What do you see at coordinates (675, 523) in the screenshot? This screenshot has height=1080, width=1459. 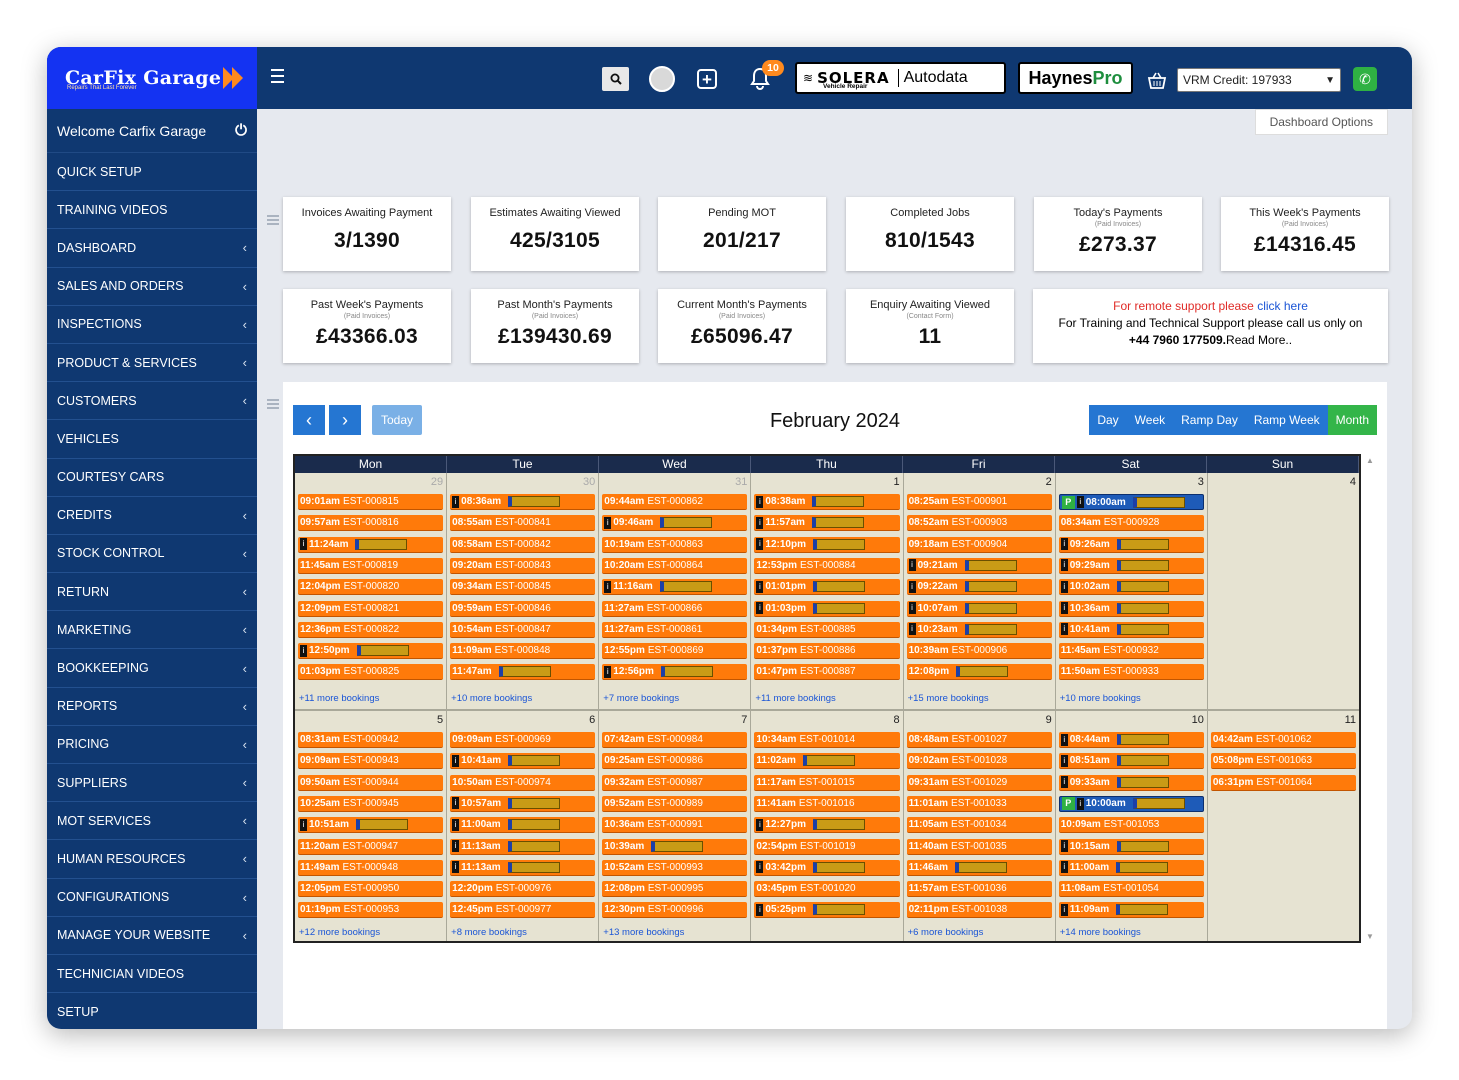 I see `booking-event: i 09:46am` at bounding box center [675, 523].